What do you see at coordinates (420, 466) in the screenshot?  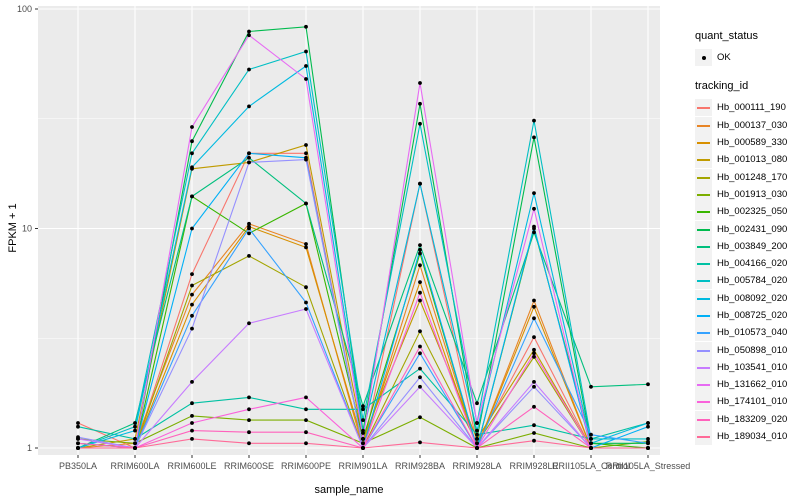 I see `x-tick-label: RRIM928BA` at bounding box center [420, 466].